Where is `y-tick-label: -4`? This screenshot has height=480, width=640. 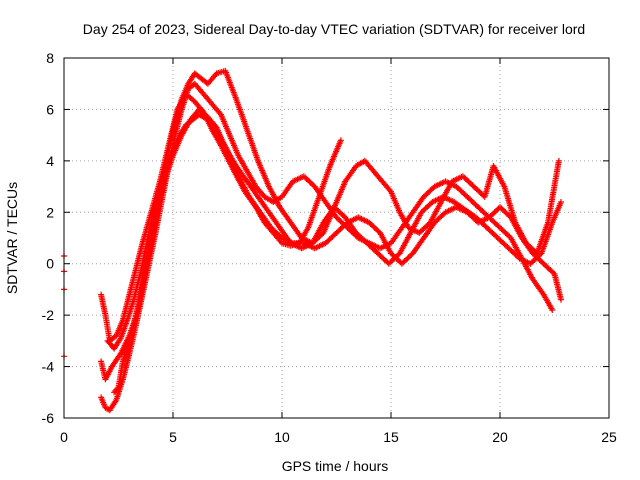
y-tick-label: -4 is located at coordinates (48, 367).